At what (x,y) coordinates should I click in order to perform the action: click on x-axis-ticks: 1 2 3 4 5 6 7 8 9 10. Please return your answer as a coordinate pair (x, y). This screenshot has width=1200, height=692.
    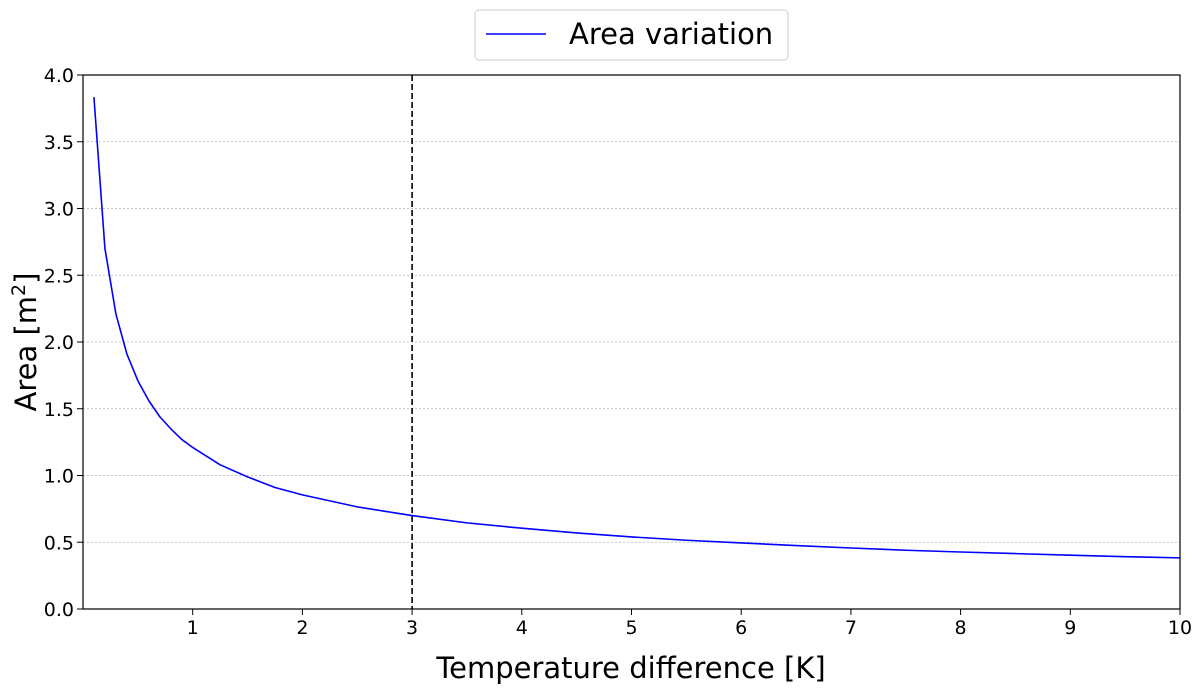
    Looking at the image, I should click on (689, 624).